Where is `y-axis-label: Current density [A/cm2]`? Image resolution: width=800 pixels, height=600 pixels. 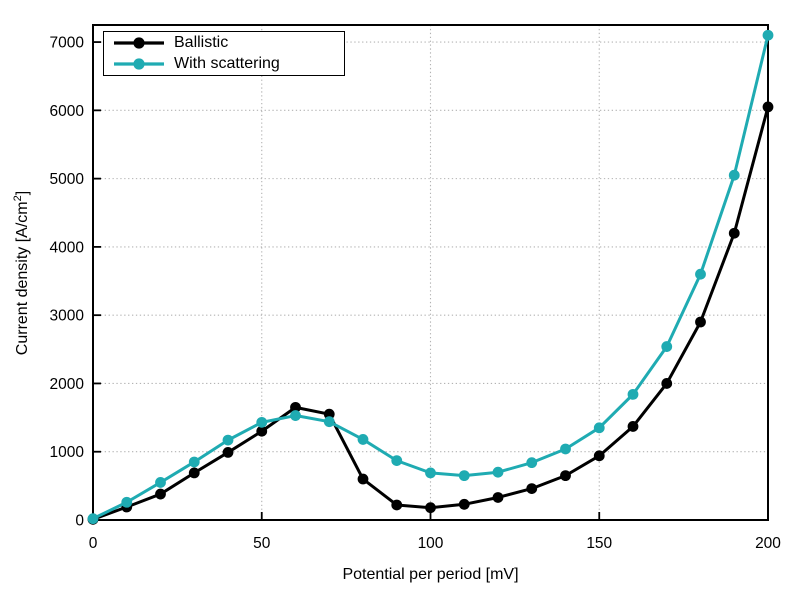 y-axis-label: Current density [A/cm2] is located at coordinates (22, 273).